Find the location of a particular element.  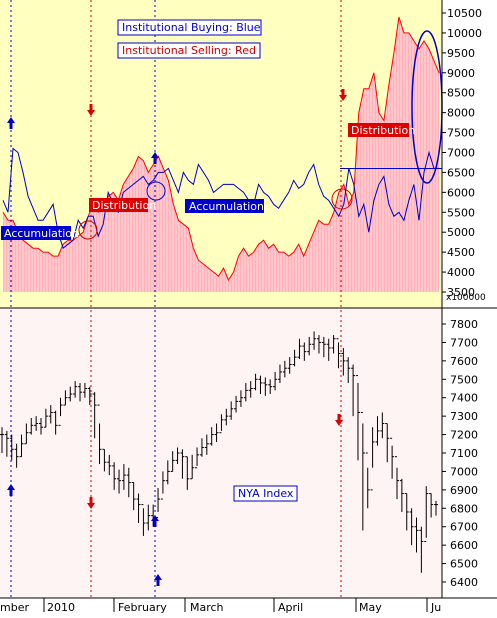

legend-buying: Institutional Buying: Blue is located at coordinates (191, 27).